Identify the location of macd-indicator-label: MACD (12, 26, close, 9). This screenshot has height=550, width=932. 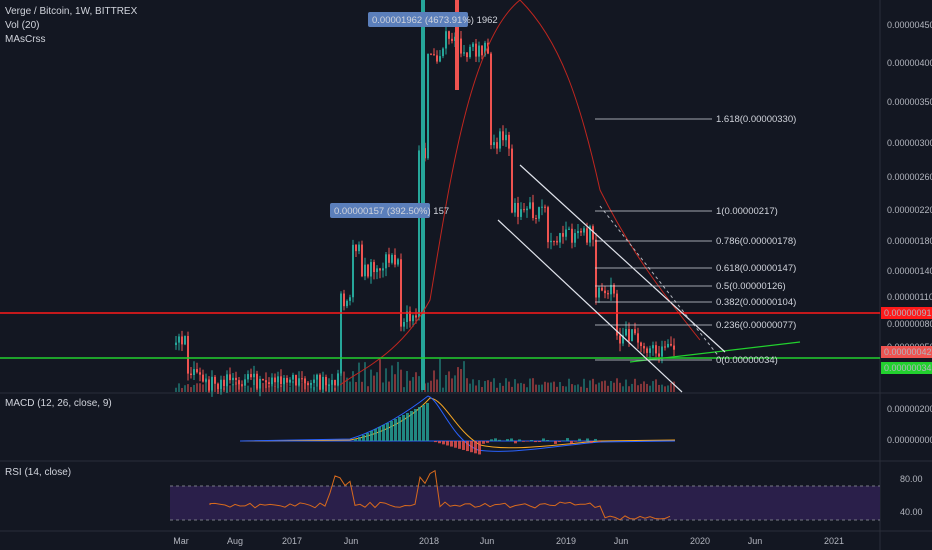
(58, 403).